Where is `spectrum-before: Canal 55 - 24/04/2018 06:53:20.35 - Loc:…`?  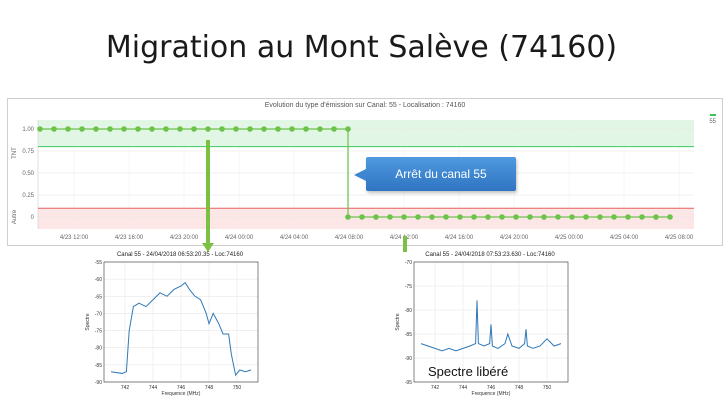 spectrum-before: Canal 55 - 24/04/2018 06:53:20.35 - Loc:… is located at coordinates (180, 325).